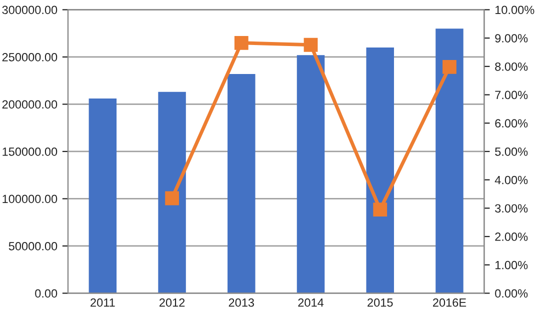 The width and height of the screenshot is (544, 324). Describe the element at coordinates (33, 246) in the screenshot. I see `y-tick-label: 50000.00` at that location.